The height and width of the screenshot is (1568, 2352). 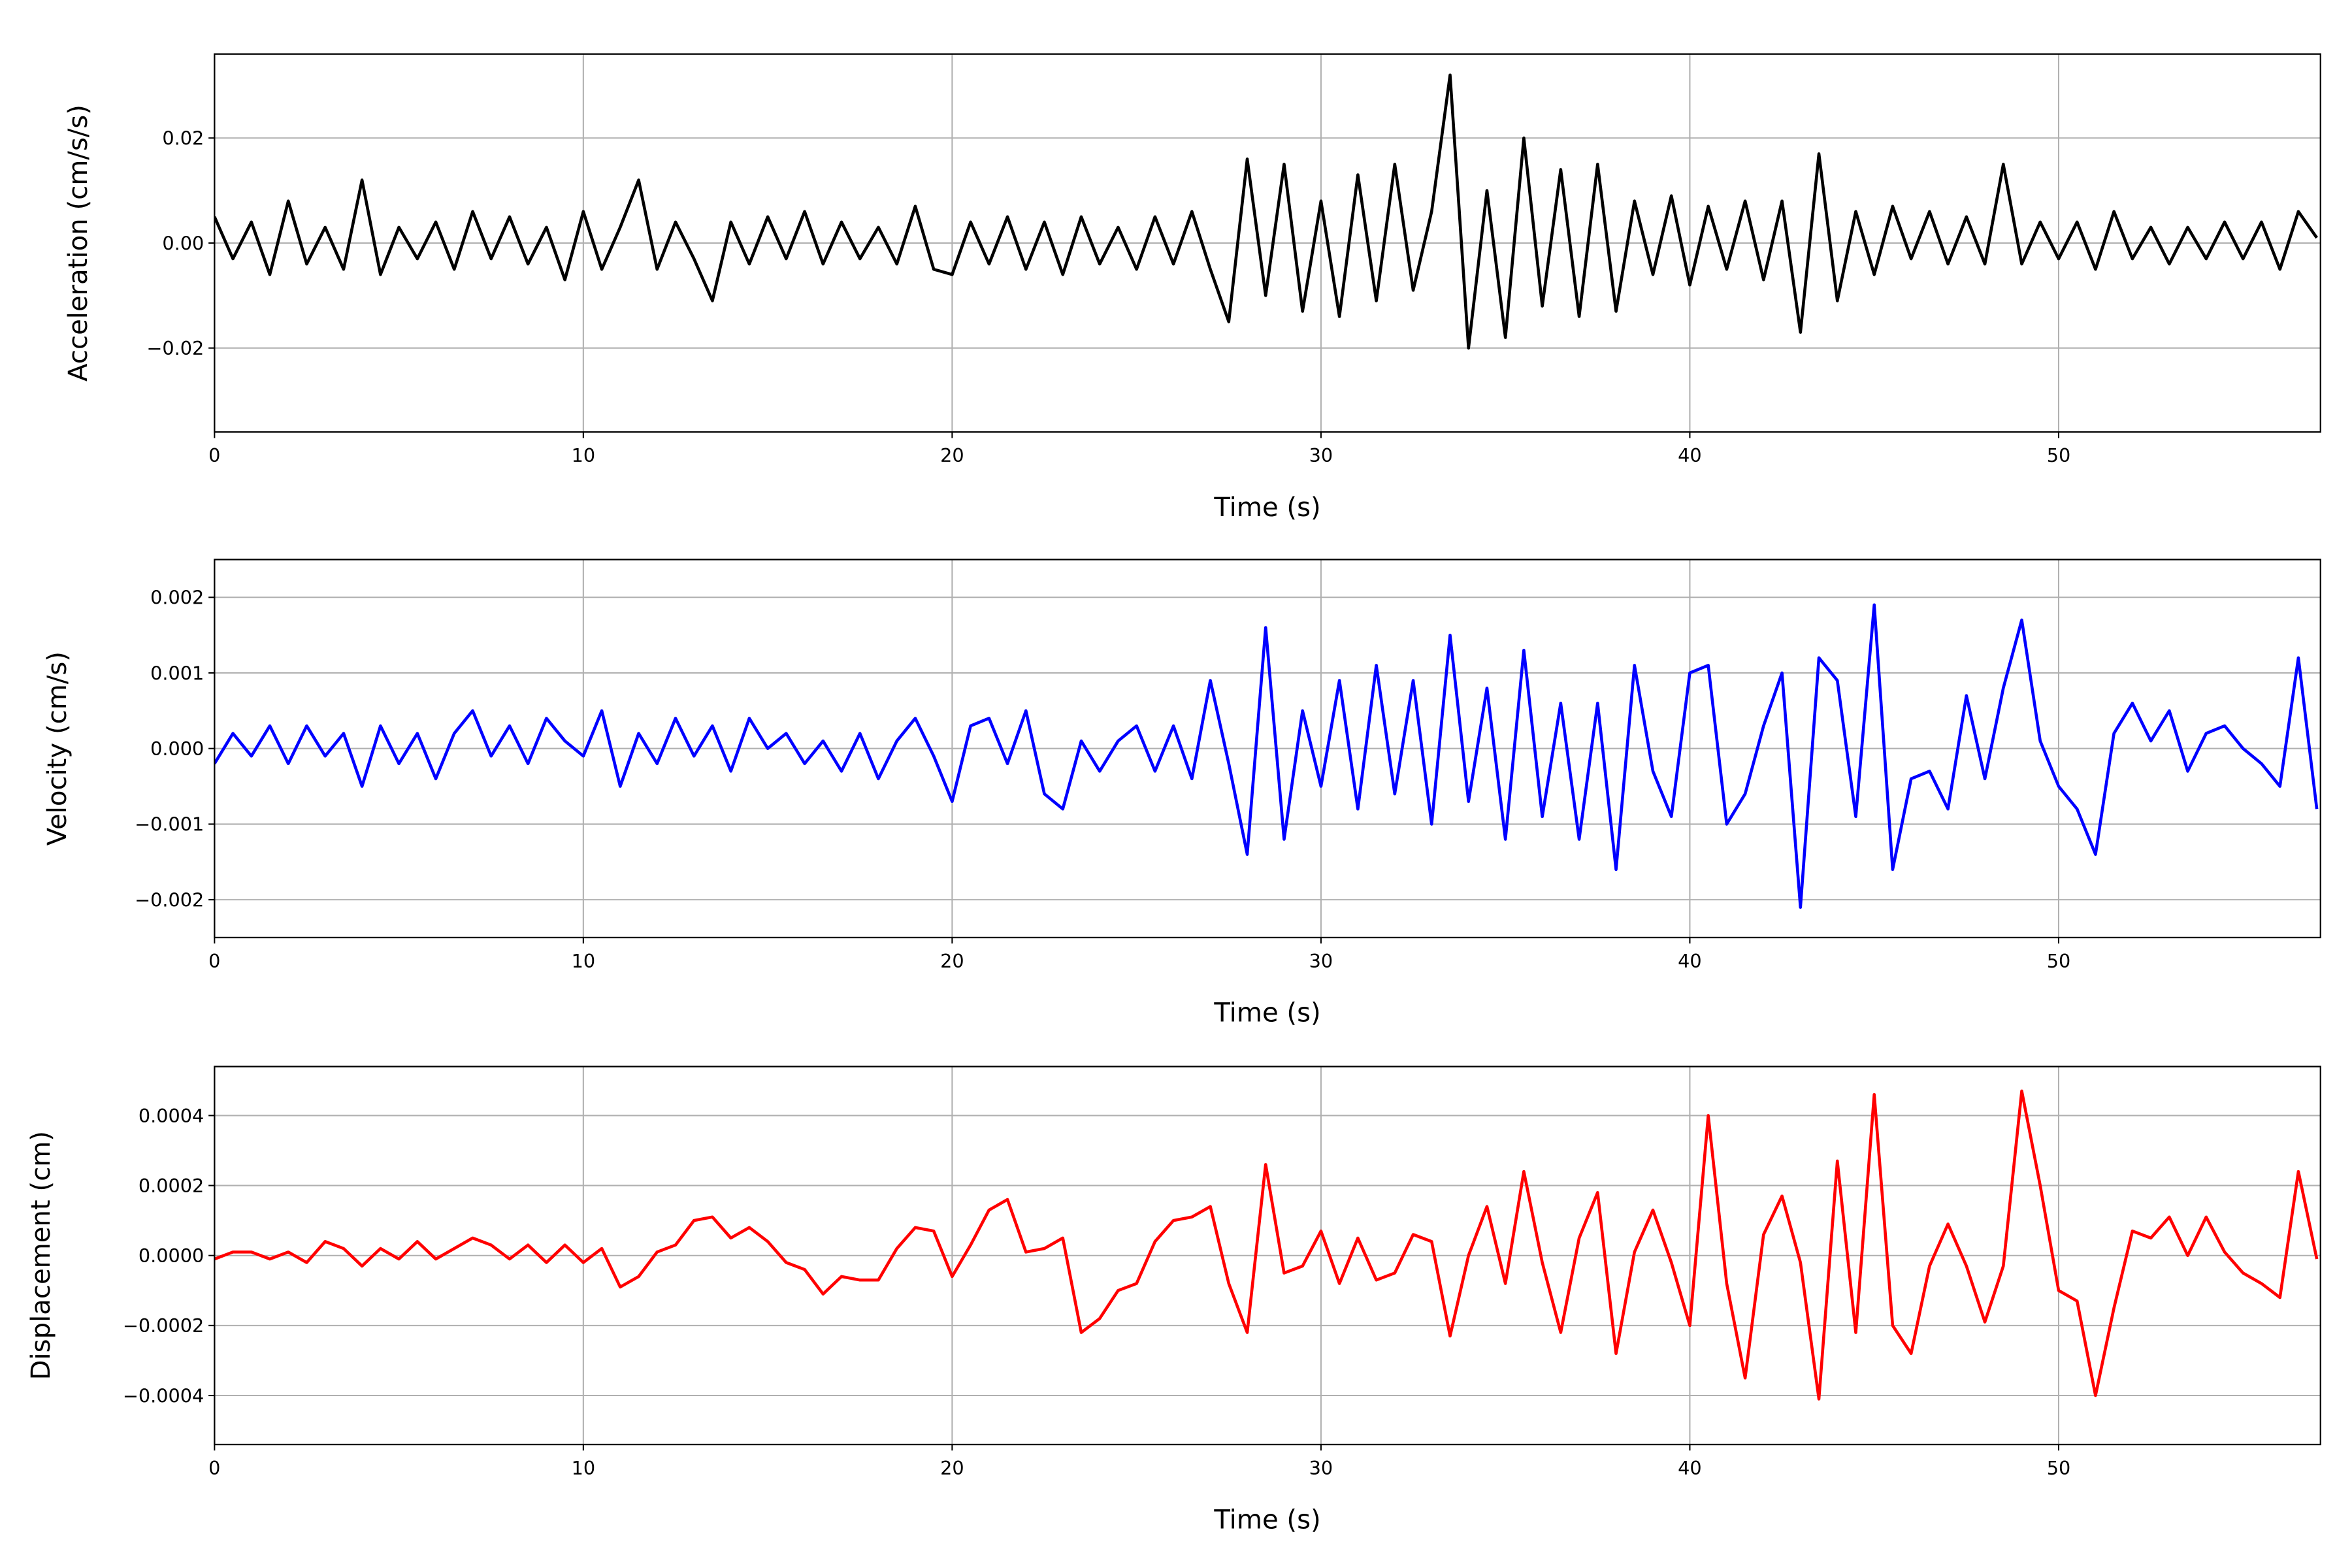 I want to click on y-tick-label: −0.0004, so click(x=163, y=1395).